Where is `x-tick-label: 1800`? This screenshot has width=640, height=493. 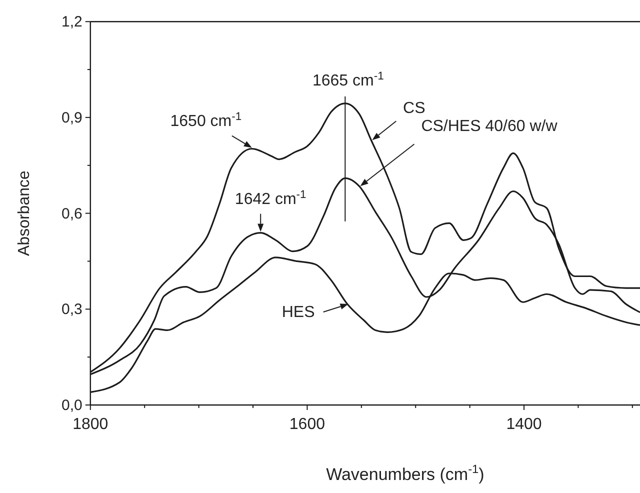 x-tick-label: 1800 is located at coordinates (90, 424).